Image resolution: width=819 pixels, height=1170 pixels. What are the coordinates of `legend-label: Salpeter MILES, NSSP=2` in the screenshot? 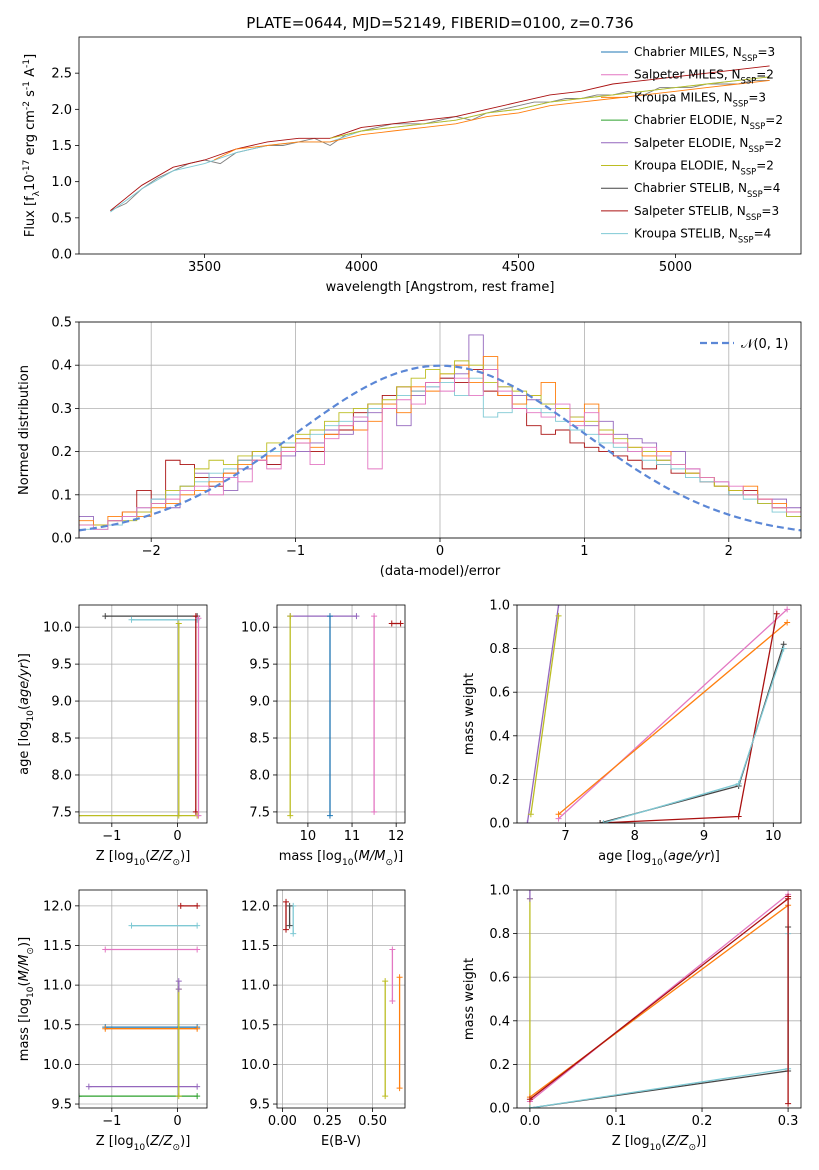 It's located at (704, 77).